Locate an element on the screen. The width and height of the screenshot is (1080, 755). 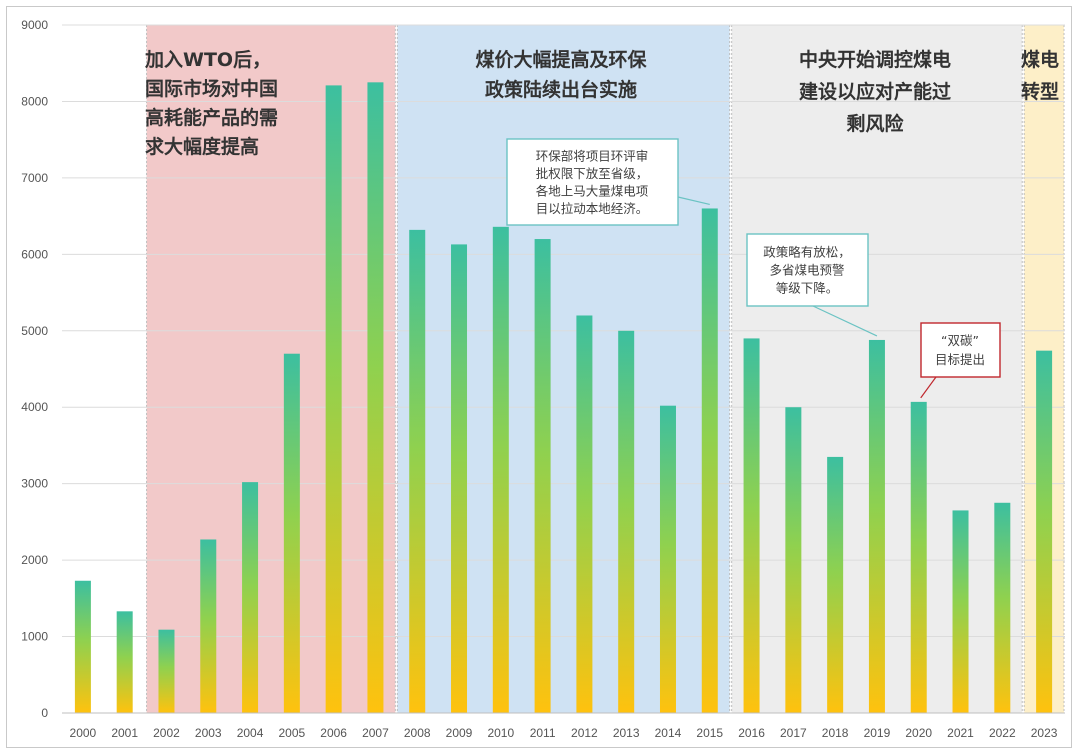
x-tick-label: 2021 is located at coordinates (960, 733).